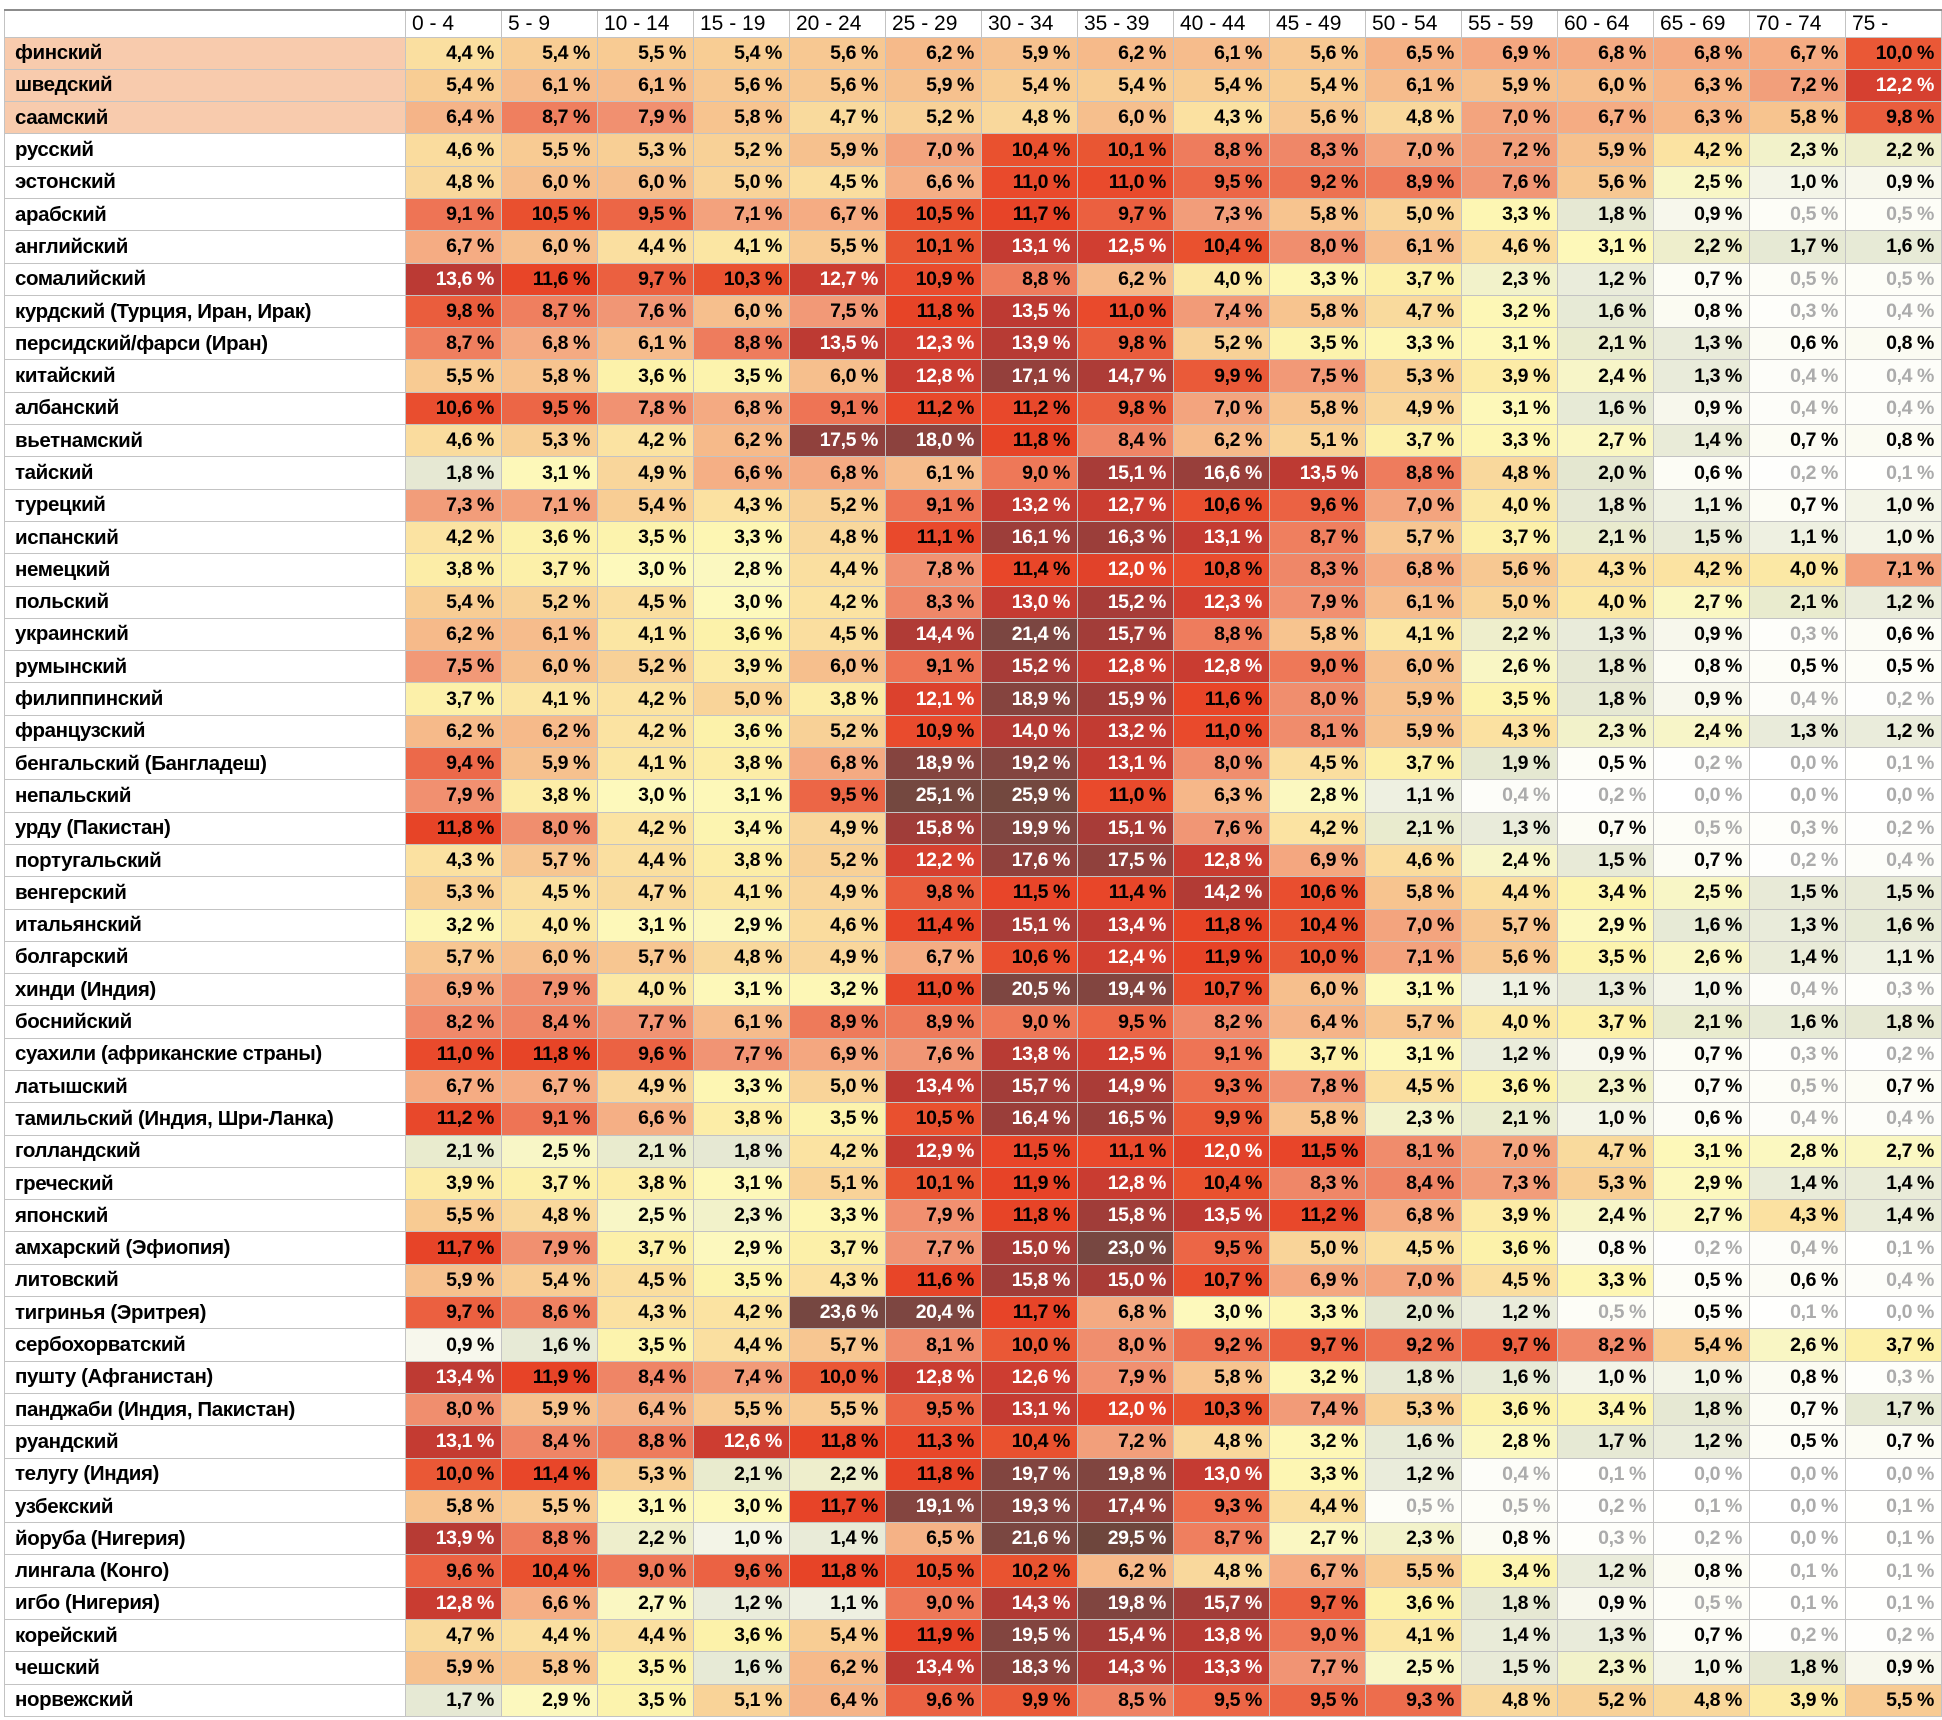 This screenshot has width=1942, height=1720. I want to click on value-cell: 1,2 %, so click(741, 1603).